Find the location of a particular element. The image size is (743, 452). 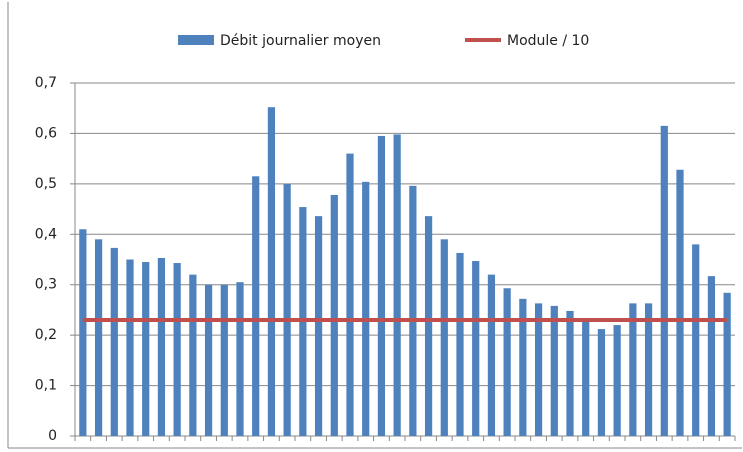

y-tick-label: 0,6 is located at coordinates (46, 133).